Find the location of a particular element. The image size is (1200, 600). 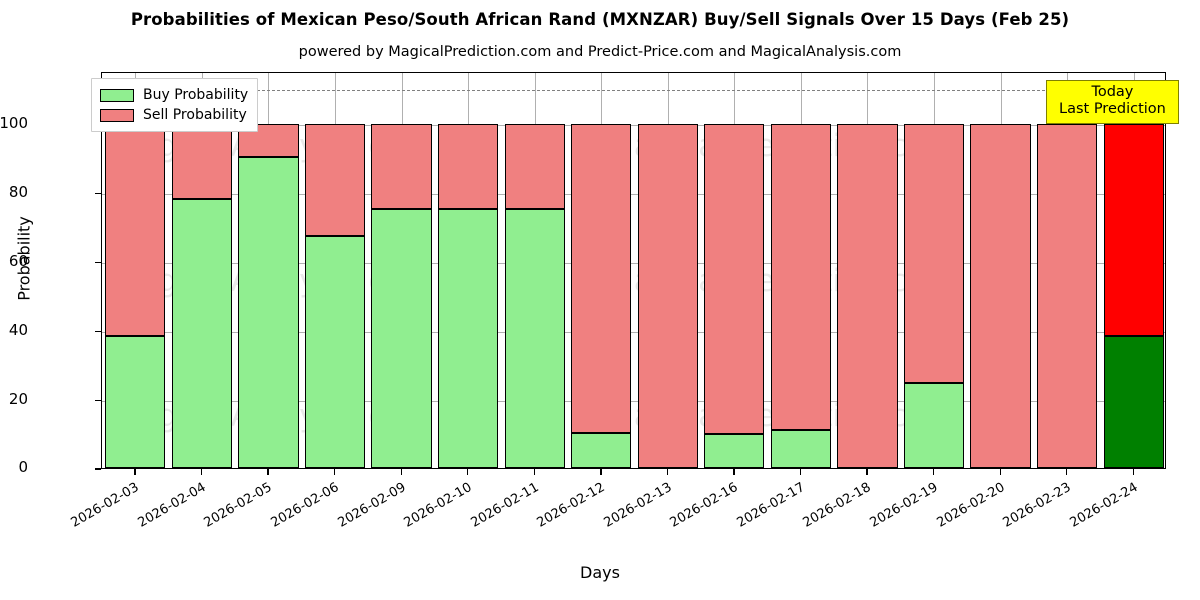

chart-legend: Buy Probability Sell Probability is located at coordinates (175, 105).